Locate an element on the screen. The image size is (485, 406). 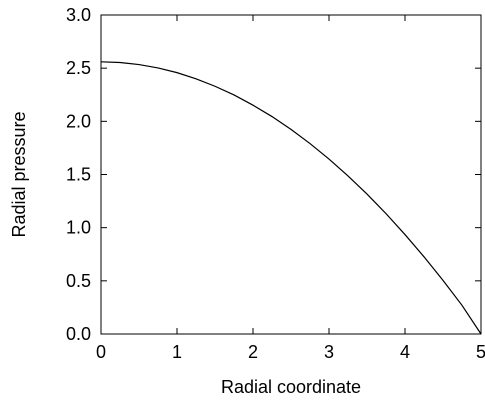
y-tick-label: 1.0 is located at coordinates (78, 228).